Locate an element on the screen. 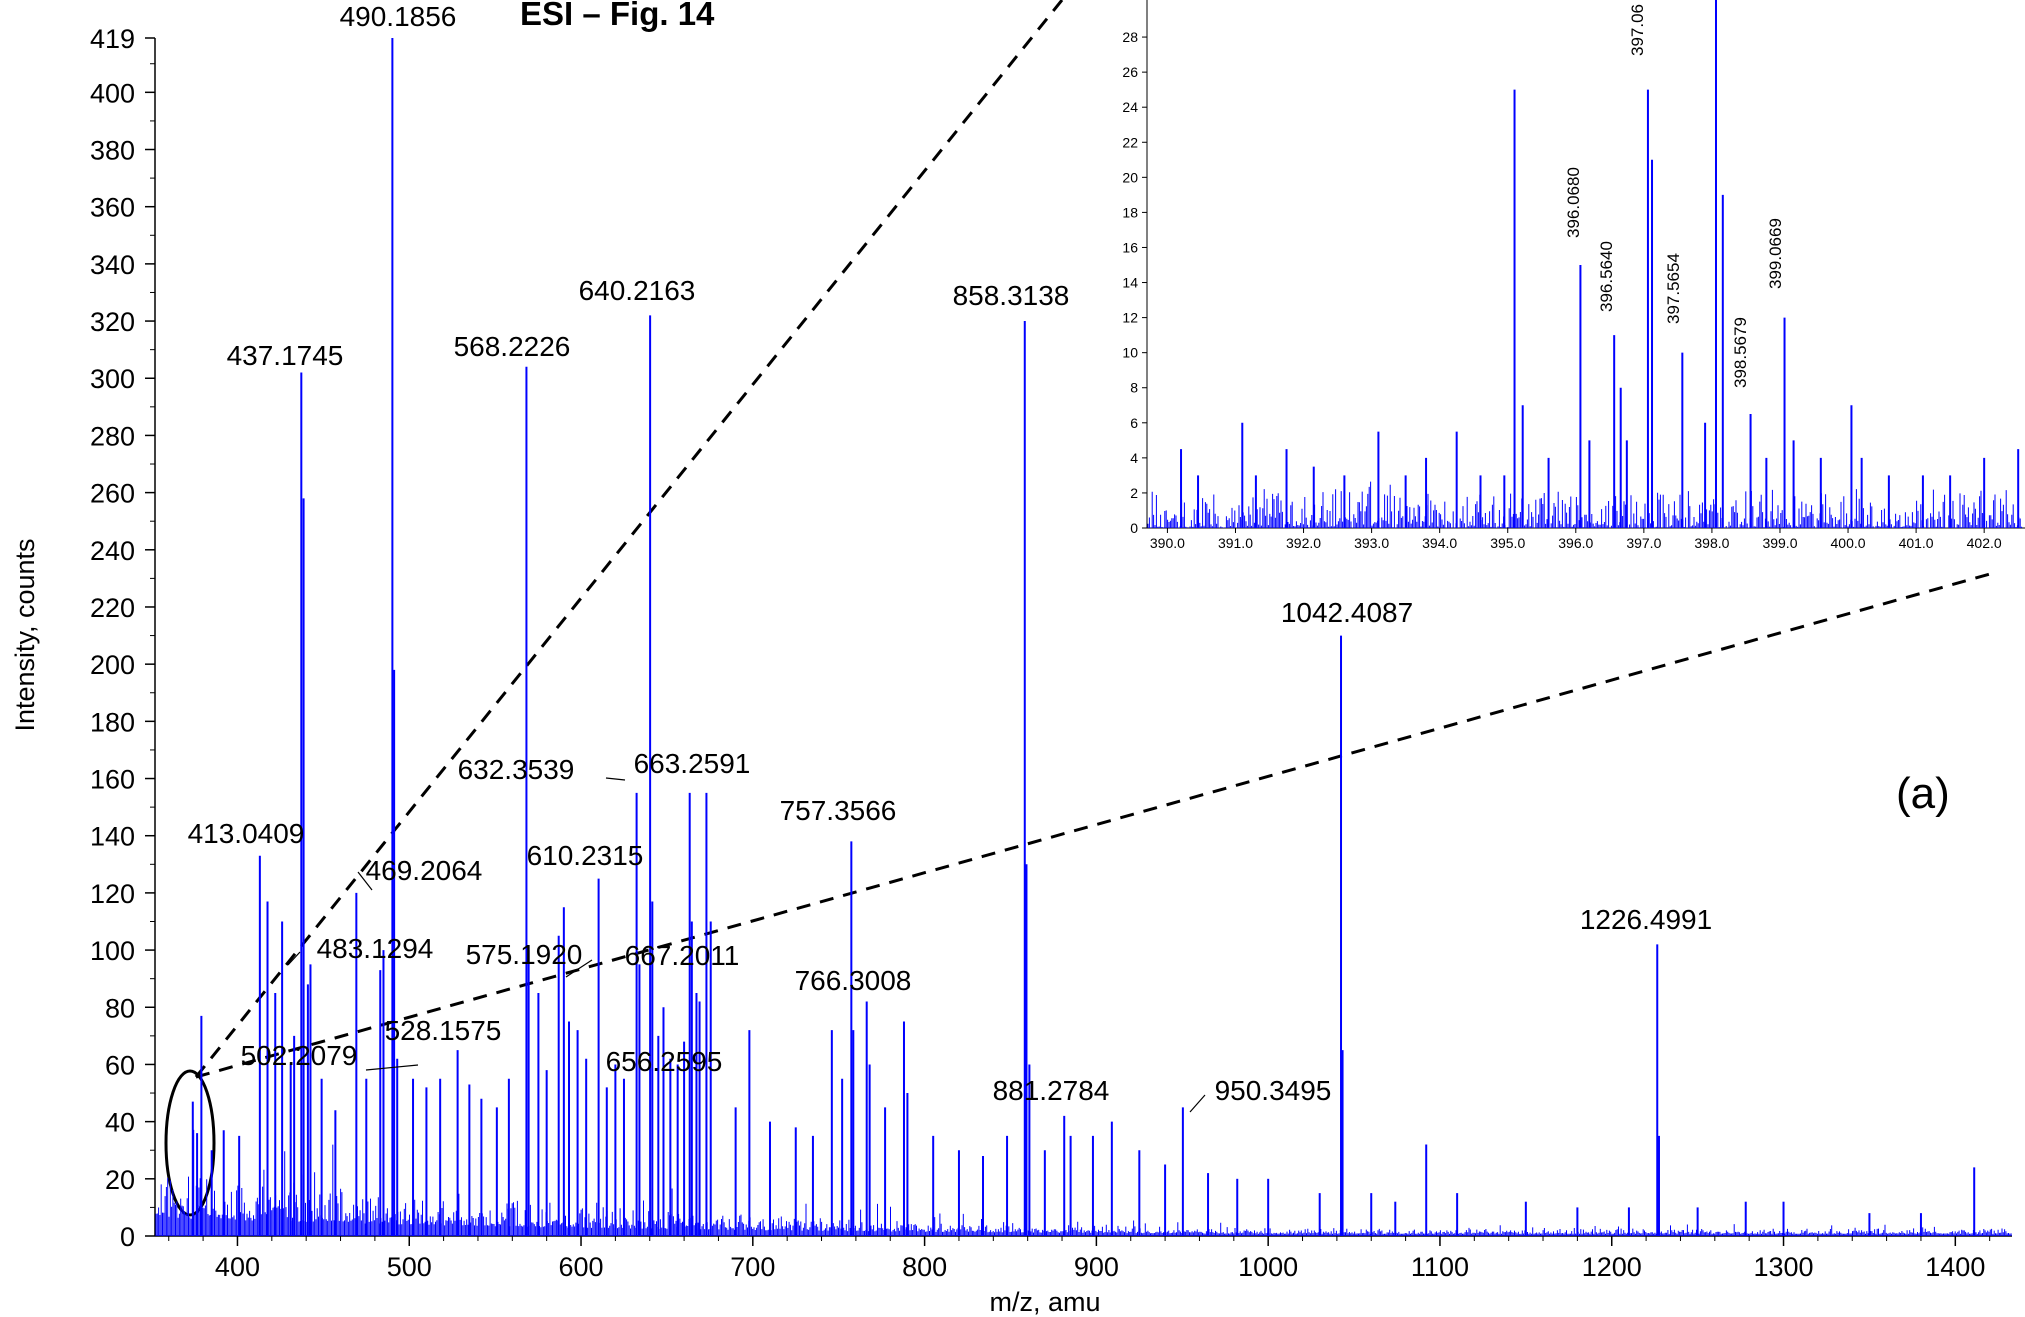 The height and width of the screenshot is (1317, 2025). y-tick-label: 20 is located at coordinates (120, 1180).